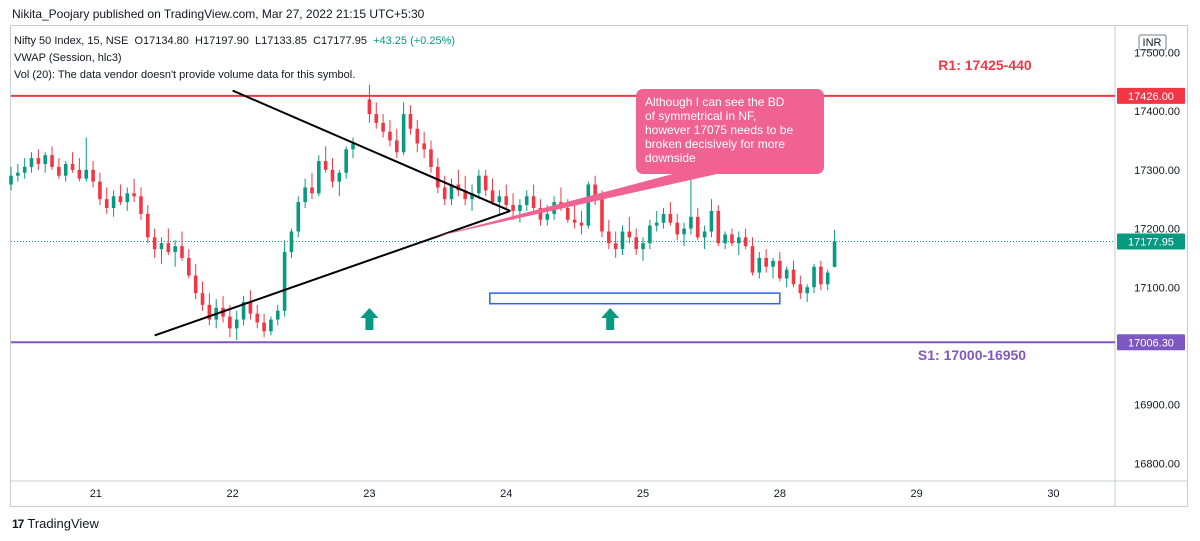 Image resolution: width=1200 pixels, height=541 pixels. Describe the element at coordinates (332, 273) in the screenshot. I see `triangle-lower-trendline` at that location.